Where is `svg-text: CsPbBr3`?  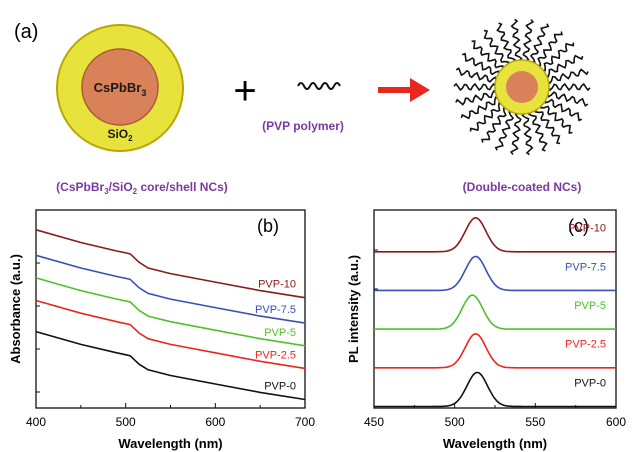 svg-text: CsPbBr3 is located at coordinates (120, 89).